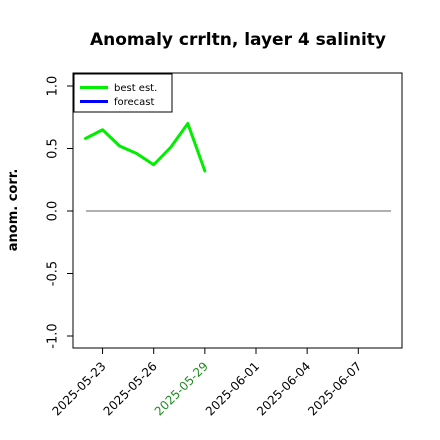 This screenshot has width=440, height=440. Describe the element at coordinates (53, 86) in the screenshot. I see `y-tick-label: 1.0` at that location.